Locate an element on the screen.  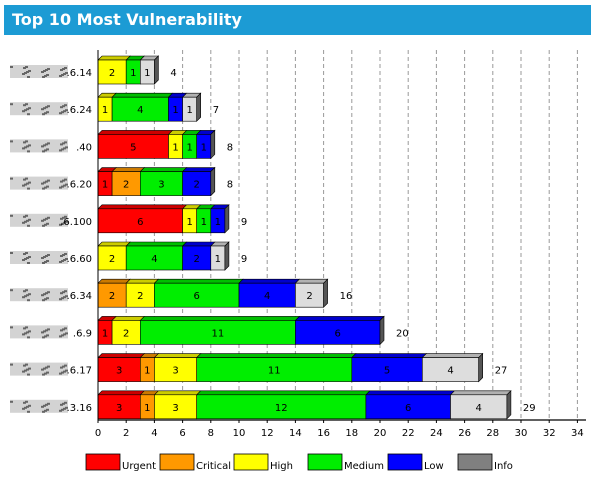
x-tick-label: 14 is located at coordinates (295, 433).